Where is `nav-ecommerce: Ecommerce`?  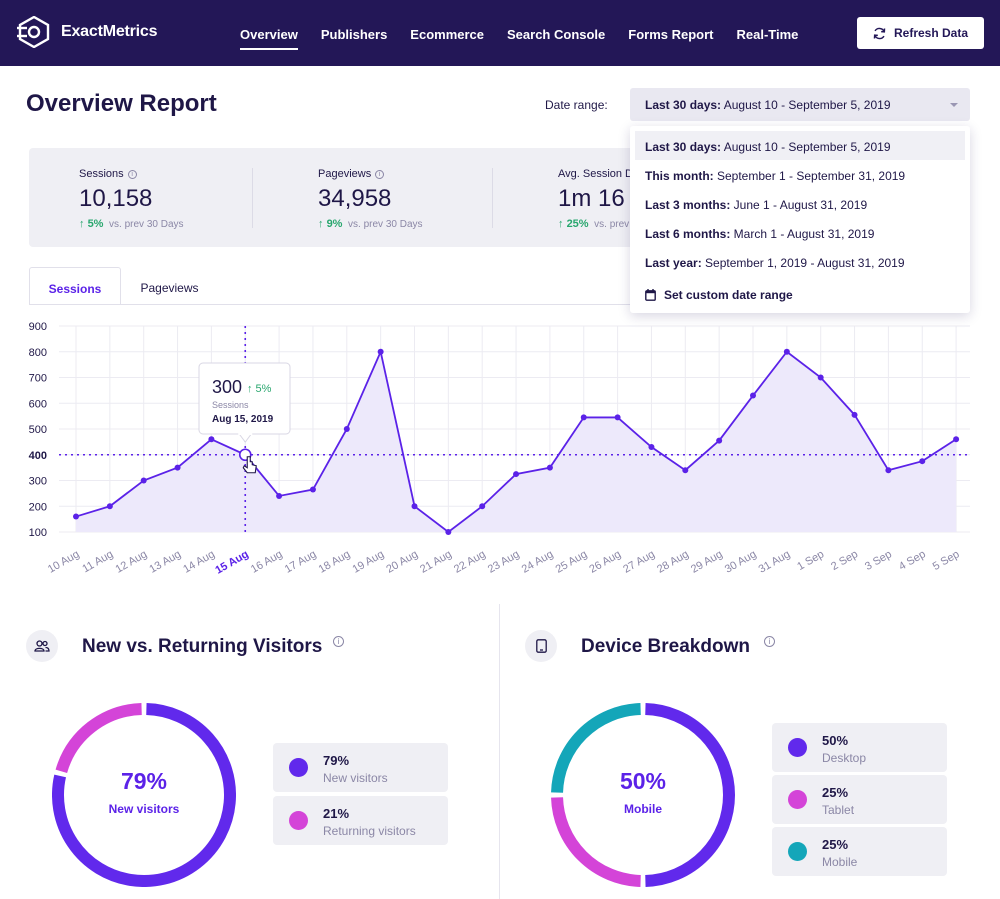
nav-ecommerce: Ecommerce is located at coordinates (447, 34).